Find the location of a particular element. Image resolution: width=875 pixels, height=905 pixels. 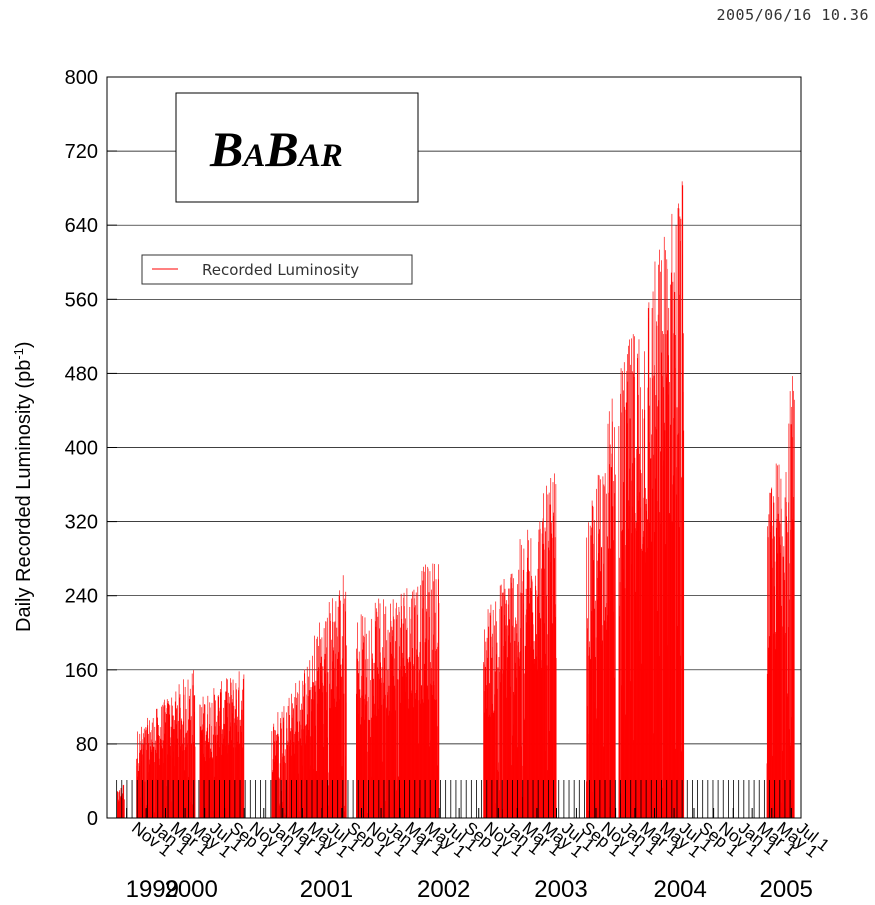

legend-label: Recorded Luminosity is located at coordinates (280, 270).